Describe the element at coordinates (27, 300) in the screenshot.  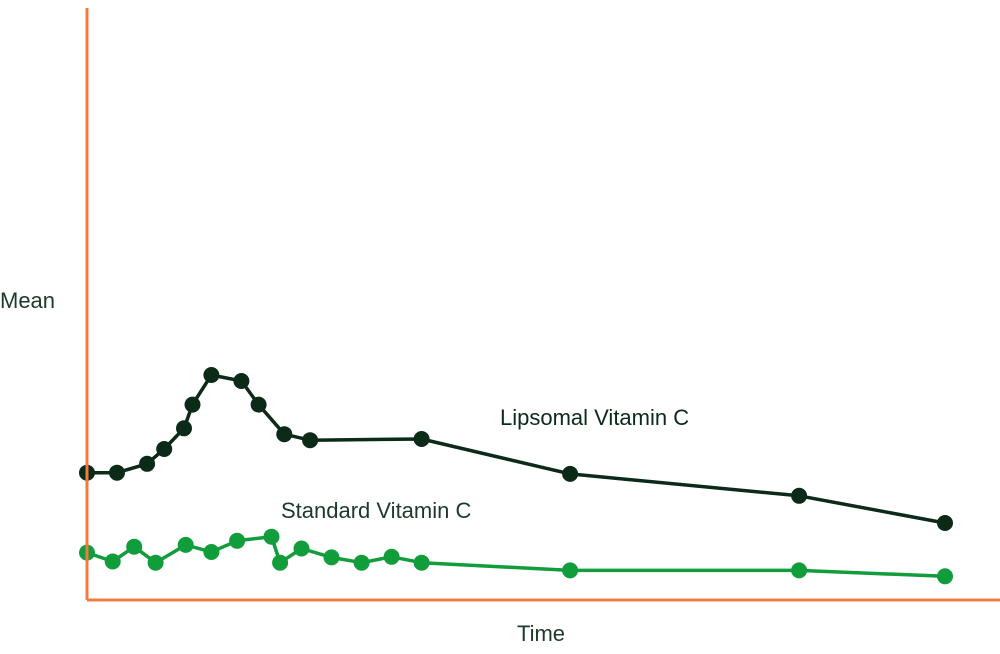
I see `y-axis-title: Mean` at that location.